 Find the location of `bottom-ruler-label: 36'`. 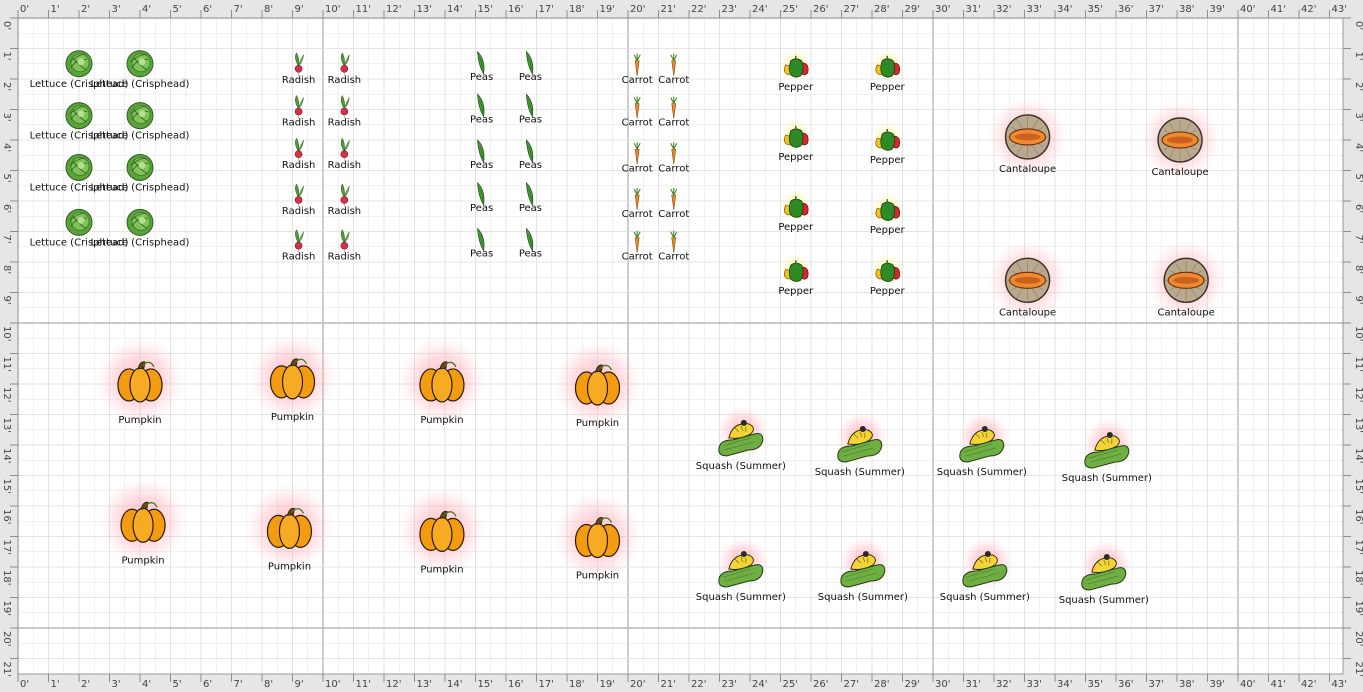

bottom-ruler-label: 36' is located at coordinates (1125, 684).